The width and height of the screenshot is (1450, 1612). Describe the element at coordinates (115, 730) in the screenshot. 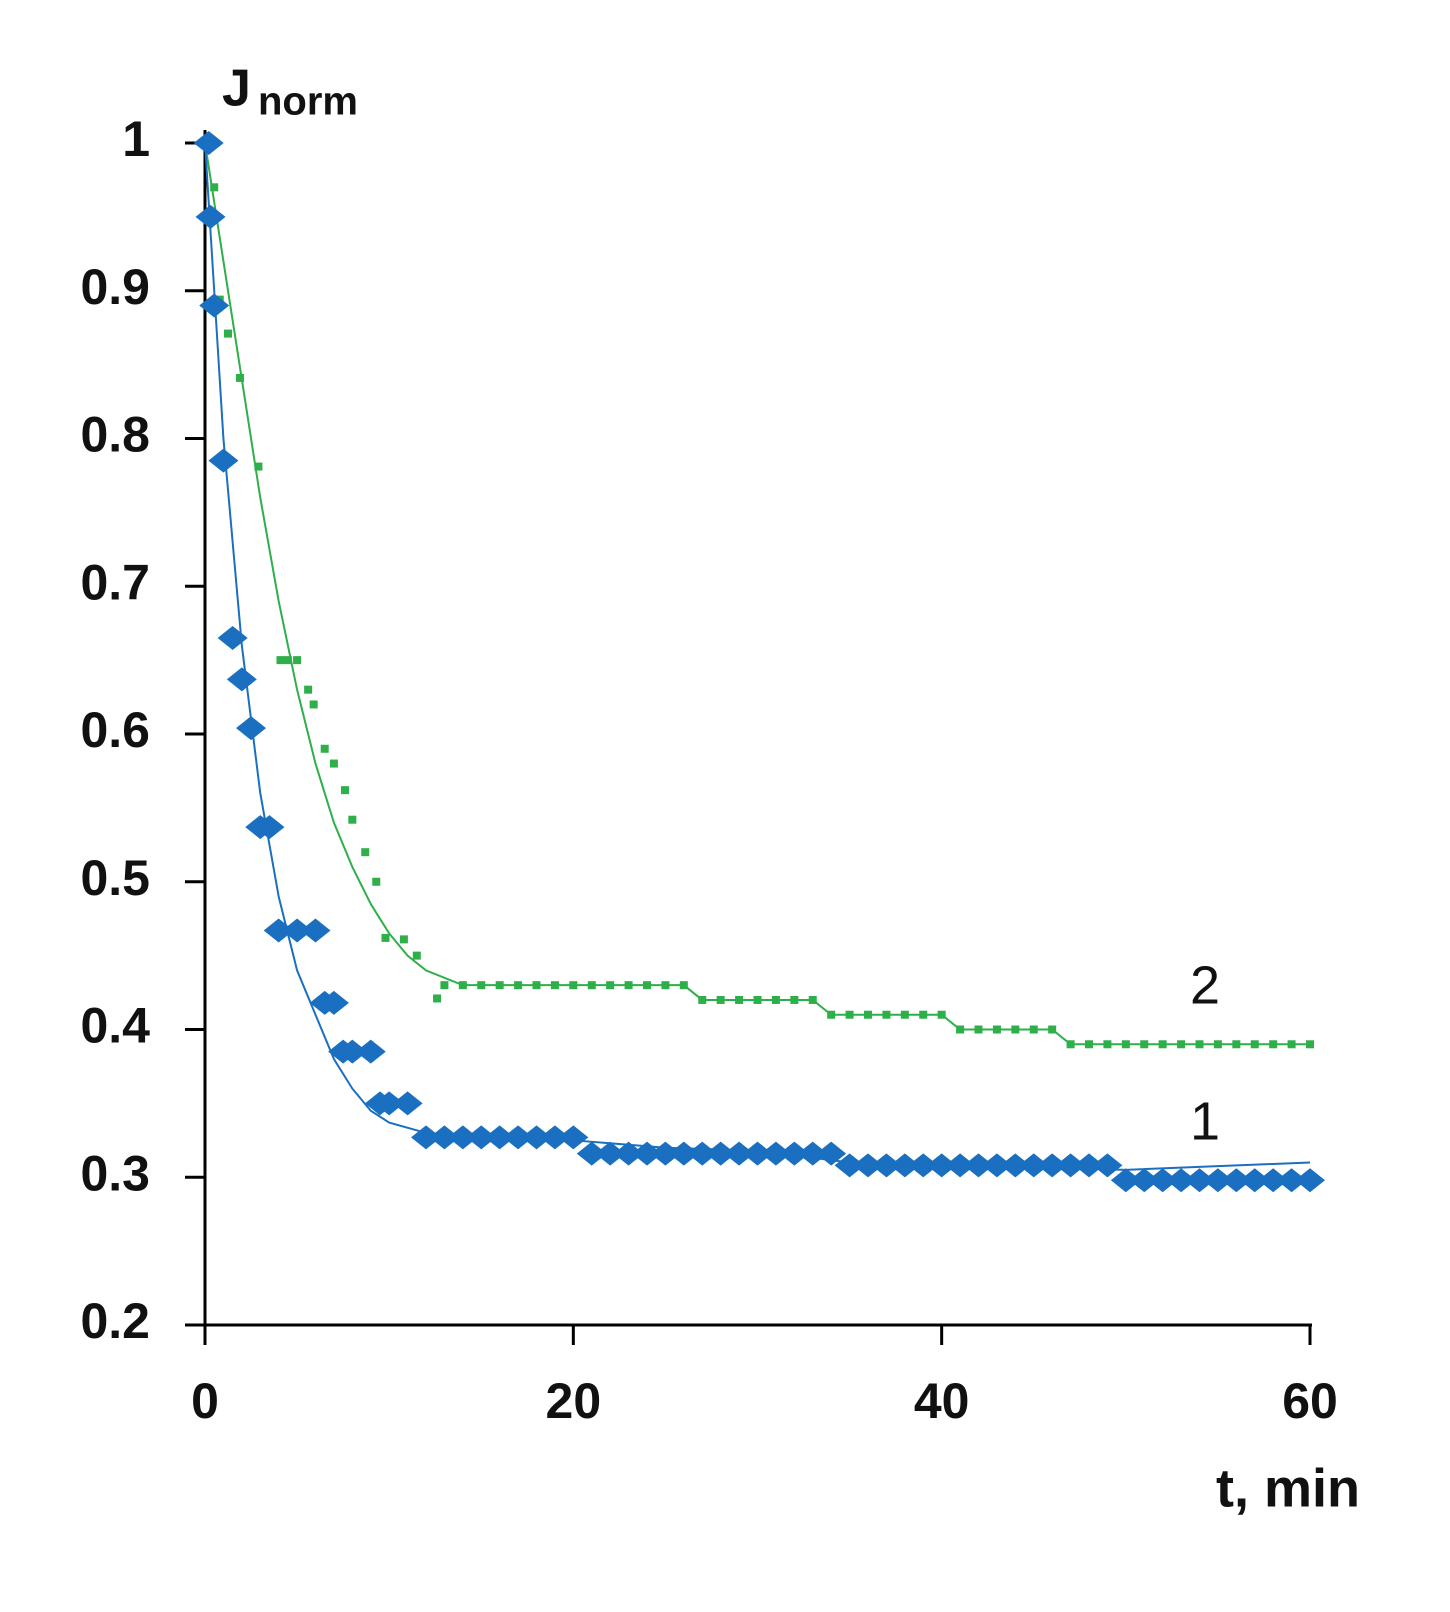

I see `y-tick-label: 0.6` at that location.